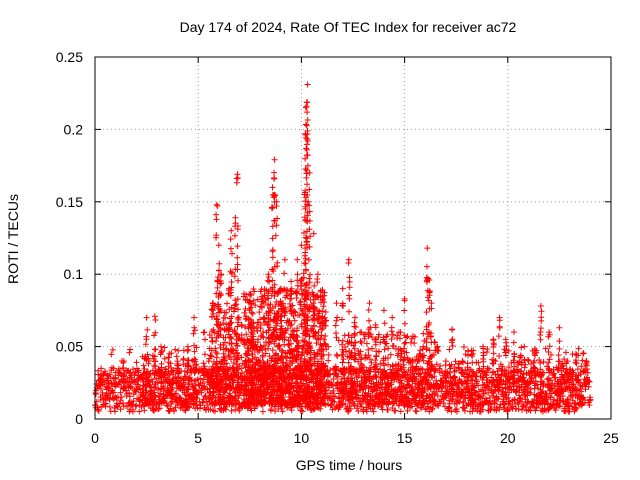 Image resolution: width=640 pixels, height=480 pixels. What do you see at coordinates (69, 202) in the screenshot?
I see `y-tick-label: 0.15` at bounding box center [69, 202].